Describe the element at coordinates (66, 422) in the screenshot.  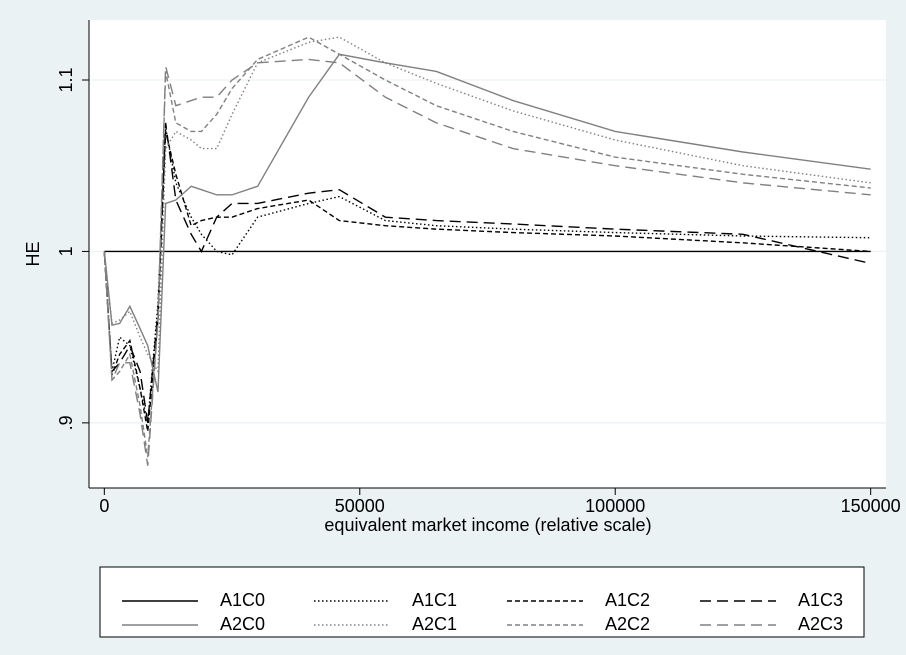
I see `y-tick-label: .9` at that location.